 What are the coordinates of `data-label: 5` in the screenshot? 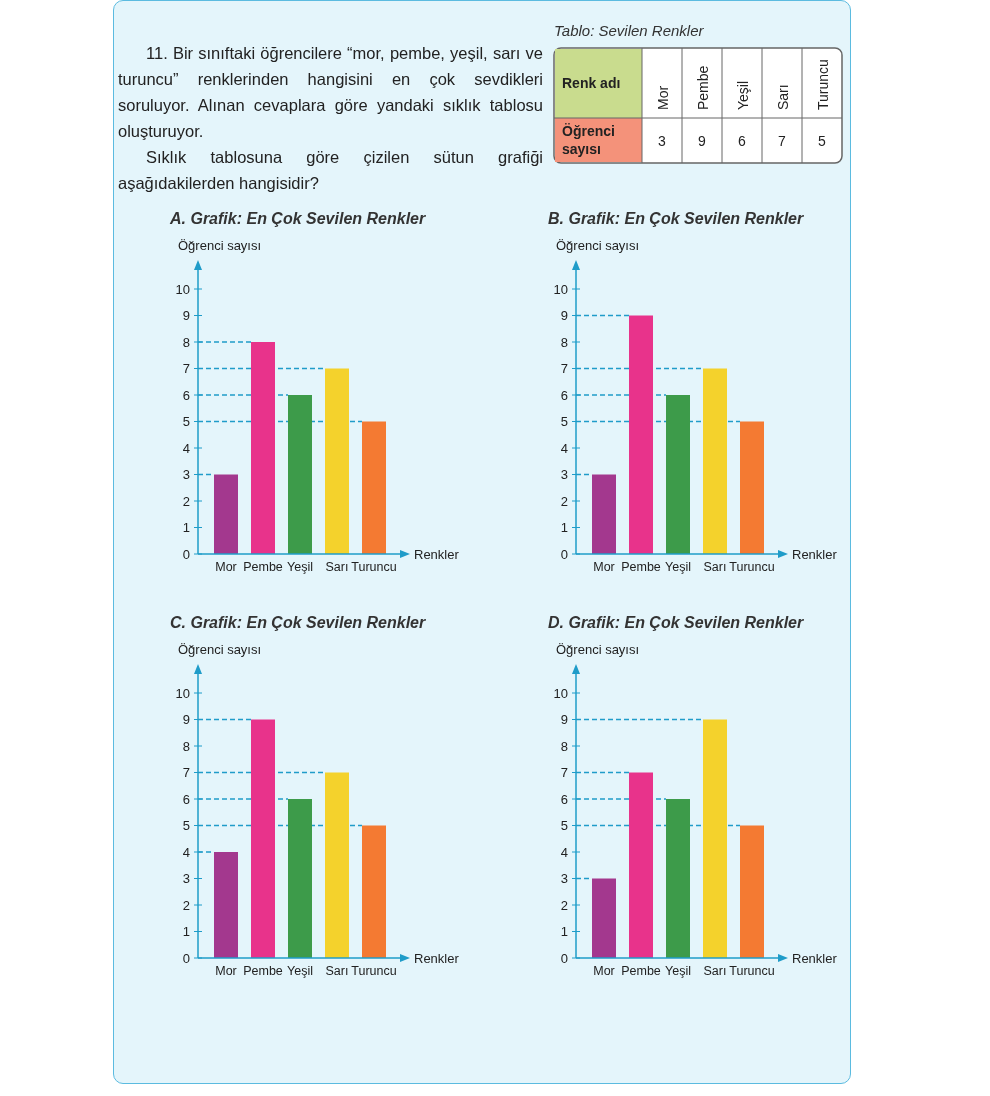 It's located at (822, 141).